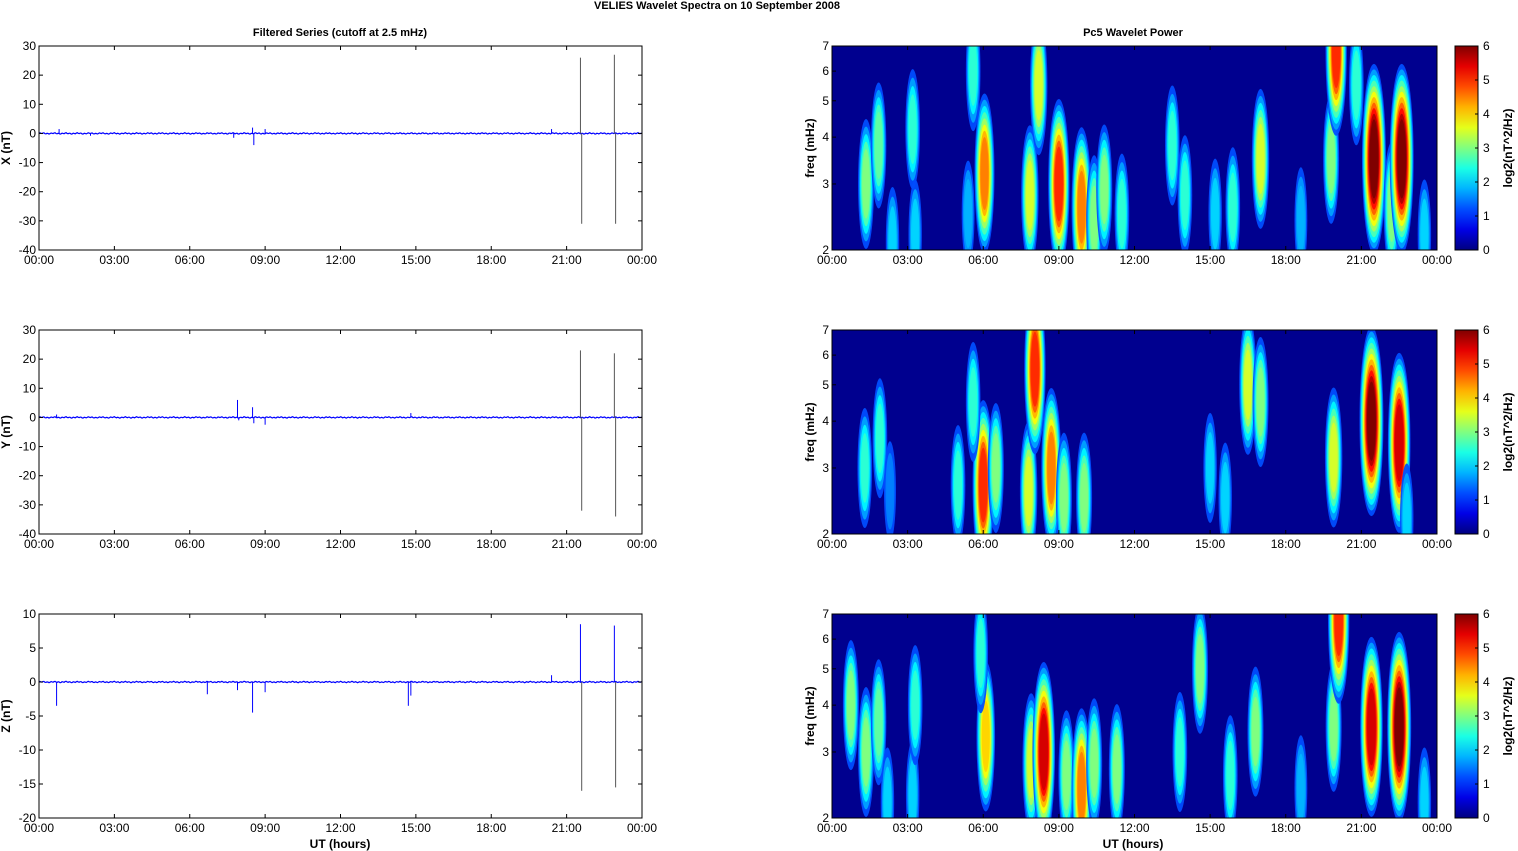 The width and height of the screenshot is (1518, 851). What do you see at coordinates (1210, 828) in the screenshot?
I see `x-tick-label-spec-z: 15:00` at bounding box center [1210, 828].